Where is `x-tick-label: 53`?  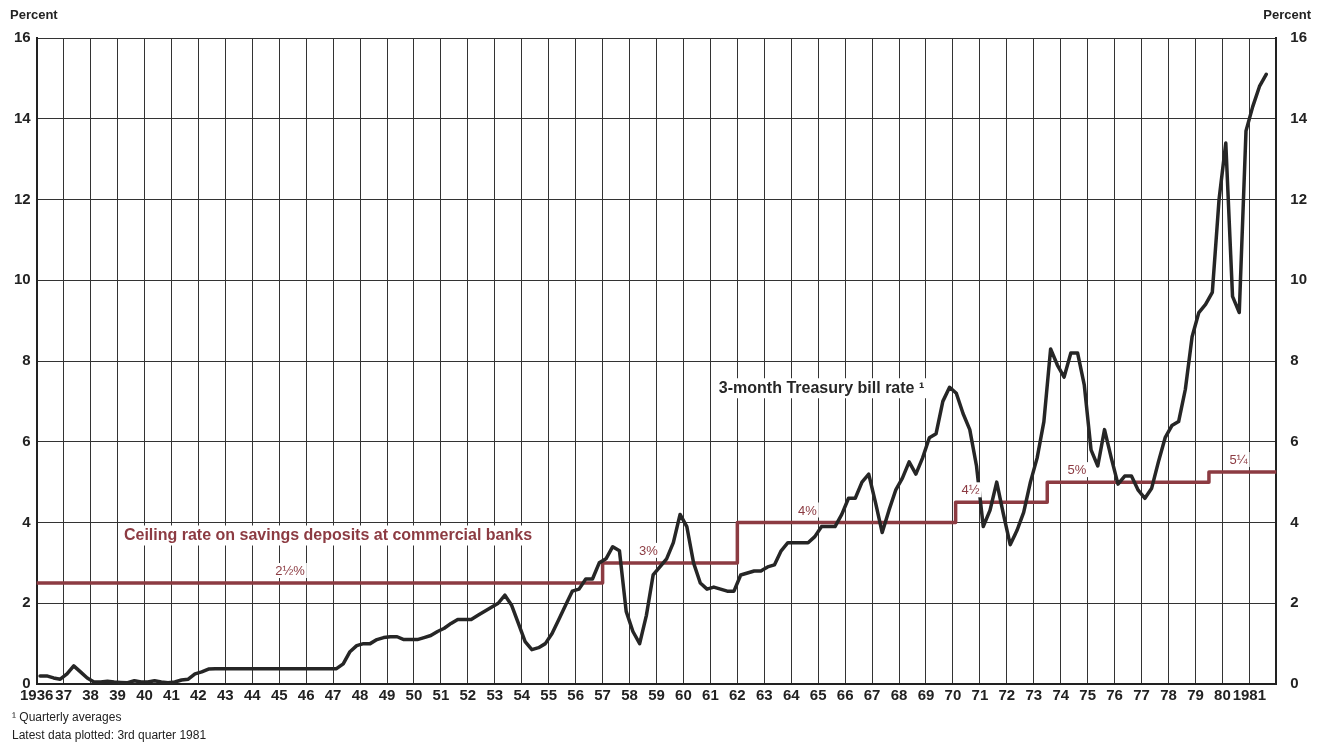 x-tick-label: 53 is located at coordinates (495, 695).